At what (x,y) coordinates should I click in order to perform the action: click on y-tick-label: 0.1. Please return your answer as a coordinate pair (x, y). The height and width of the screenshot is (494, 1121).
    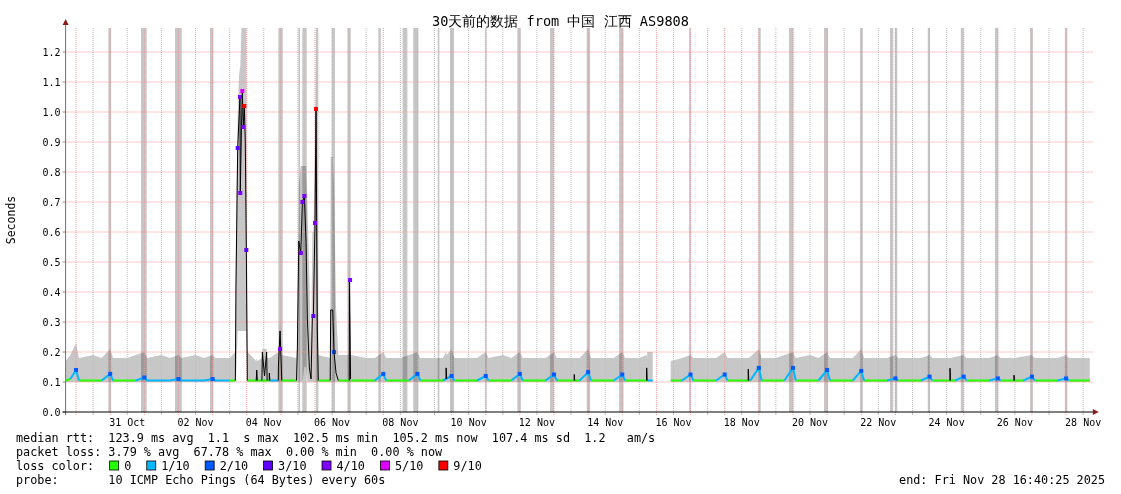
    Looking at the image, I should click on (51, 382).